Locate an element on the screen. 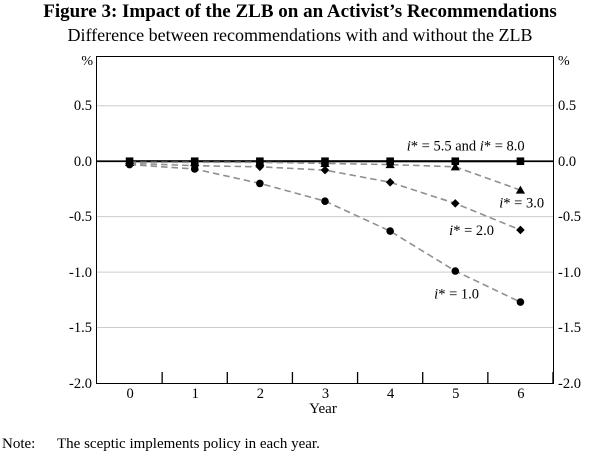  y-tick-label-right: -1.0 is located at coordinates (569, 272).